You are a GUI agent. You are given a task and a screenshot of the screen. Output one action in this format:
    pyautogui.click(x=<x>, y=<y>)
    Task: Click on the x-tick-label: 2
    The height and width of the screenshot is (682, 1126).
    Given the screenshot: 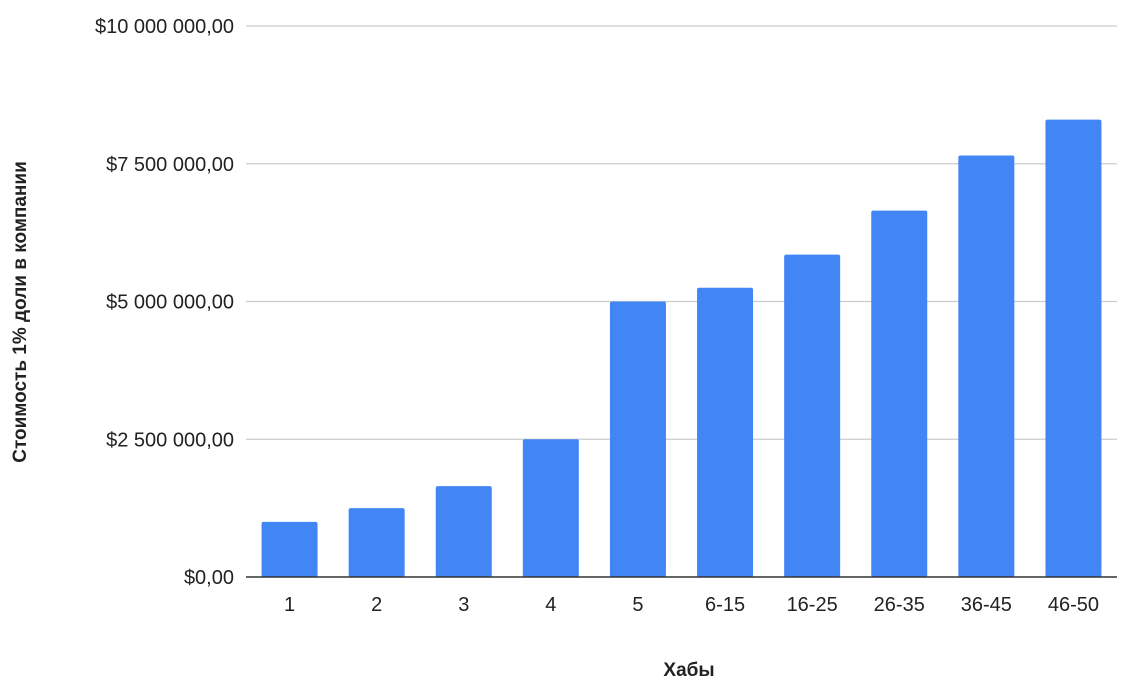 What is the action you would take?
    pyautogui.click(x=376, y=605)
    